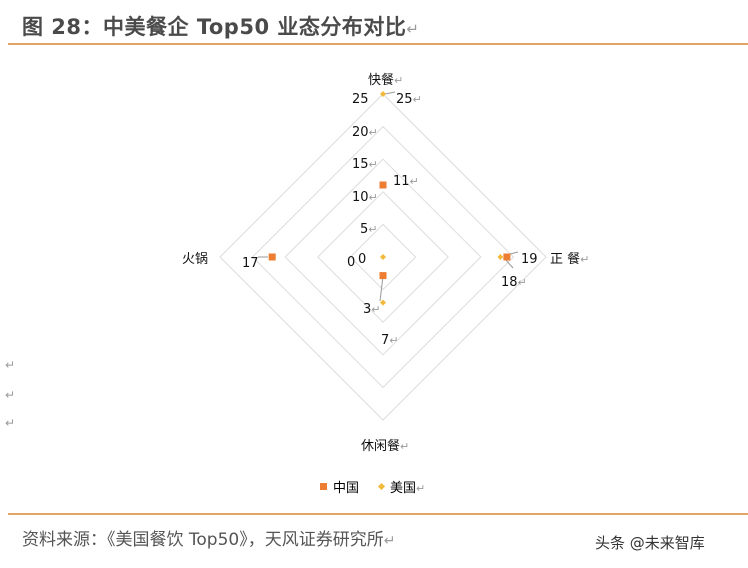 Image resolution: width=748 pixels, height=568 pixels. Describe the element at coordinates (214, 27) in the screenshot. I see `figure-title-text: 图 28：中美餐企 Top50 业态分布对比` at that location.